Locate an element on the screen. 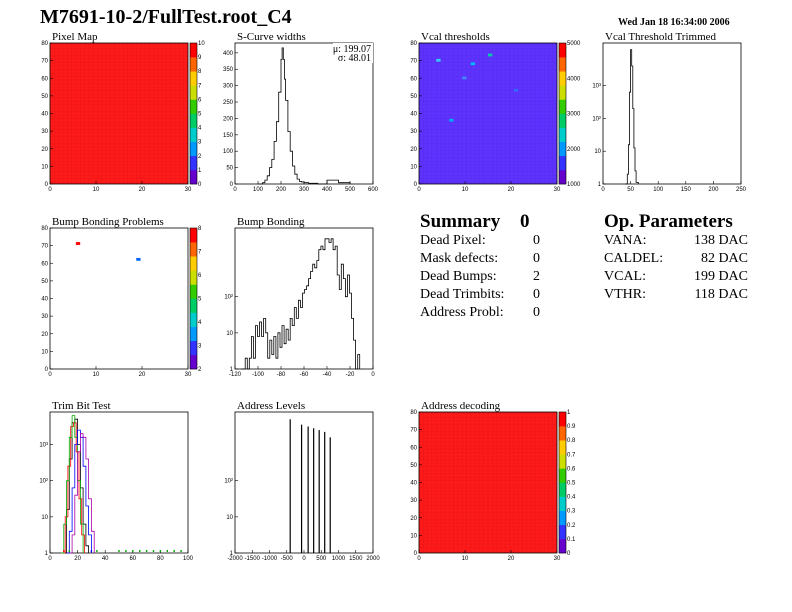 The height and width of the screenshot is (612, 792). x-tick-label: 80 is located at coordinates (160, 559).